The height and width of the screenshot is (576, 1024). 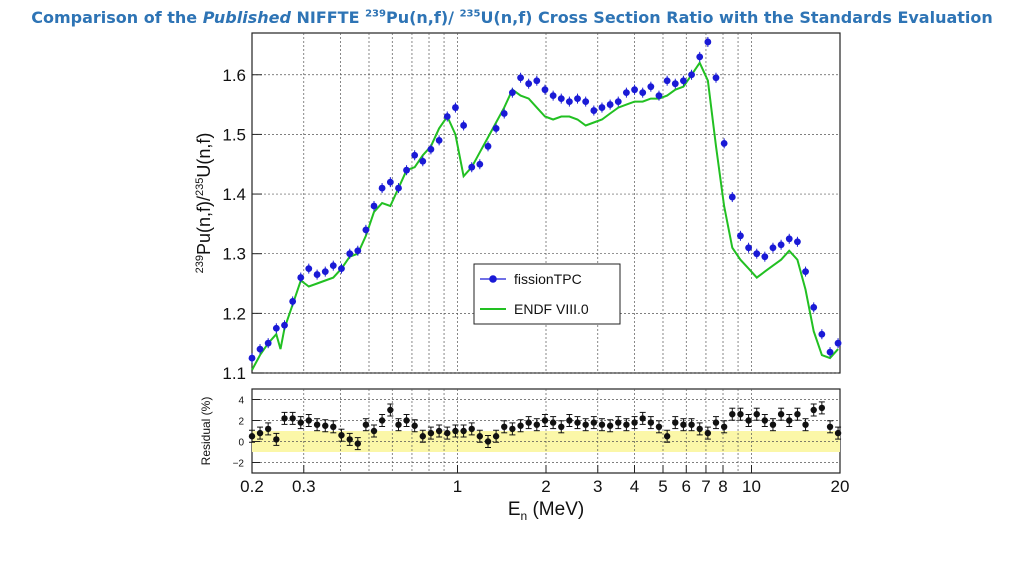 What do you see at coordinates (241, 443) in the screenshot?
I see `residual-y-tick-label: 0` at bounding box center [241, 443].